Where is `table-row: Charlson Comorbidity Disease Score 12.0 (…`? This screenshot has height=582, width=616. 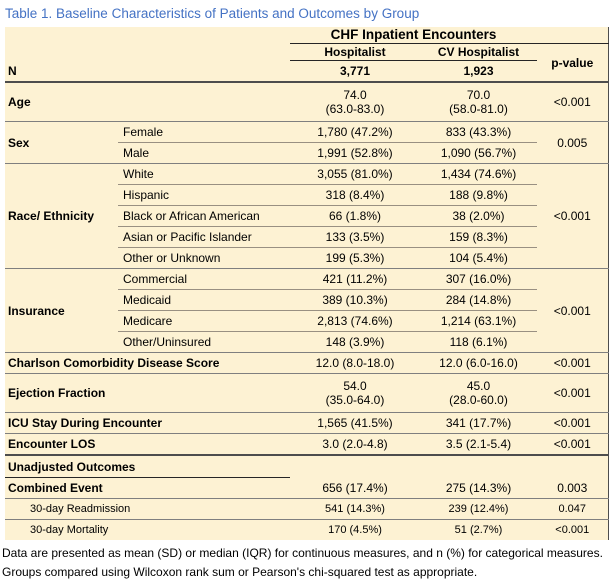
table-row: Charlson Comorbidity Disease Score 12.0 (… is located at coordinates (307, 363).